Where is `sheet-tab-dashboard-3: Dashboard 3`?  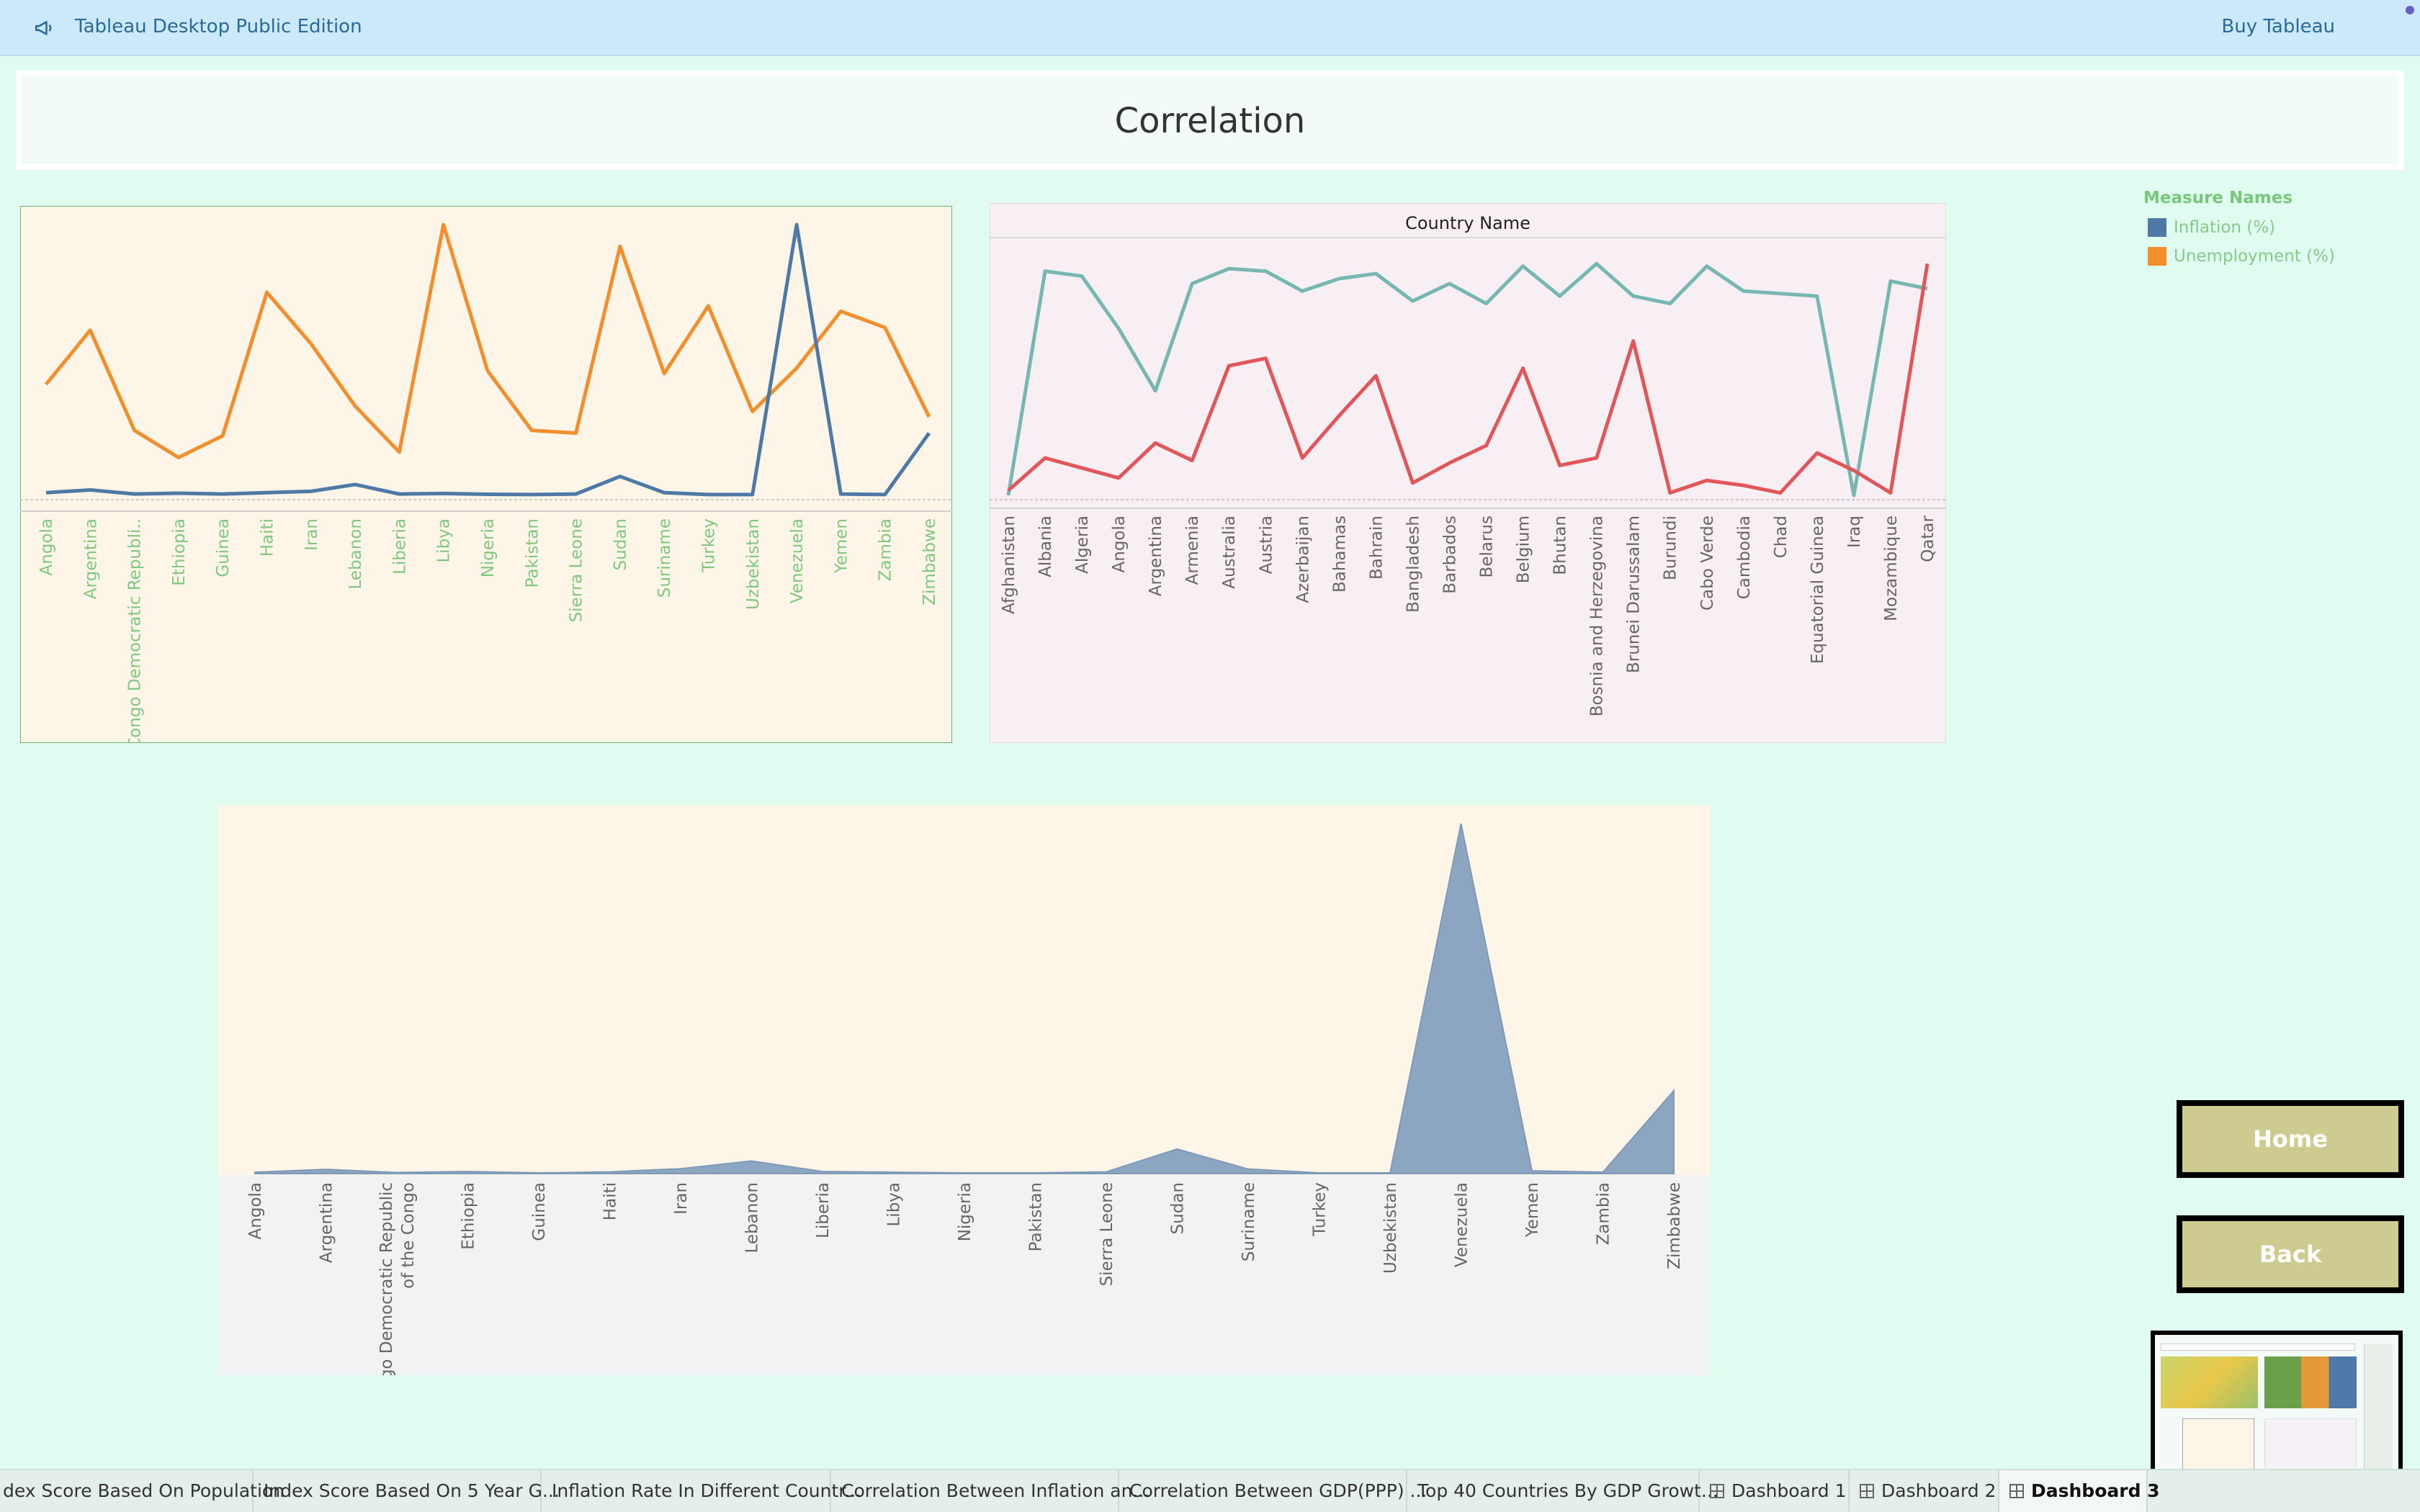
sheet-tab-dashboard-3: Dashboard 3 is located at coordinates (2079, 1491).